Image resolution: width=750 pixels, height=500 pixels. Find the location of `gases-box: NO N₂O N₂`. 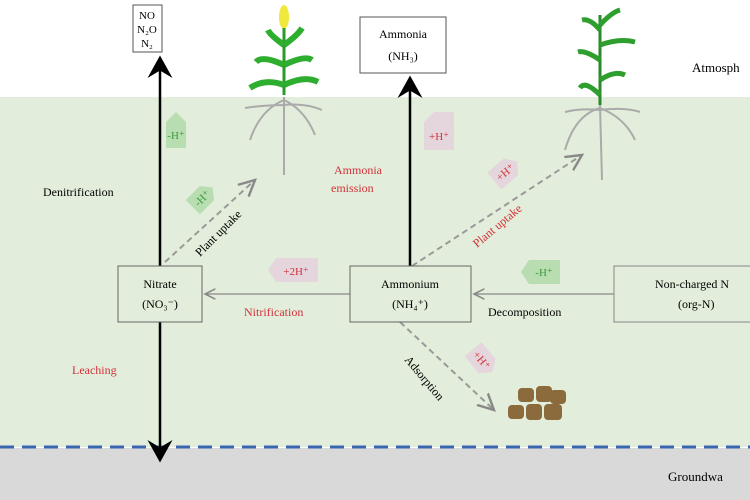

gases-box: NO N₂O N₂ is located at coordinates (147, 28).